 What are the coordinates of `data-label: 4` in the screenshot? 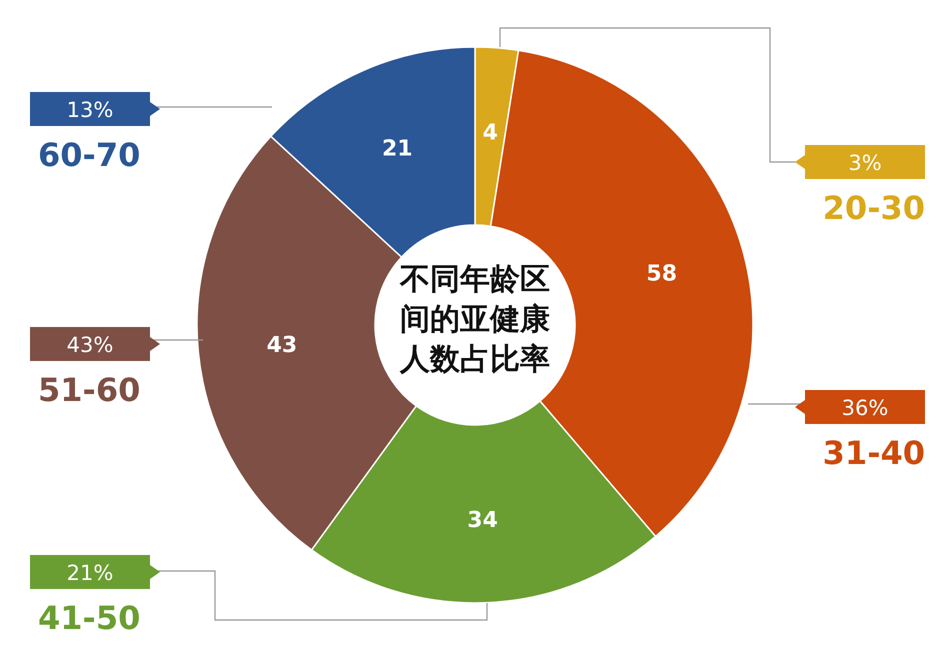 It's located at (490, 133).